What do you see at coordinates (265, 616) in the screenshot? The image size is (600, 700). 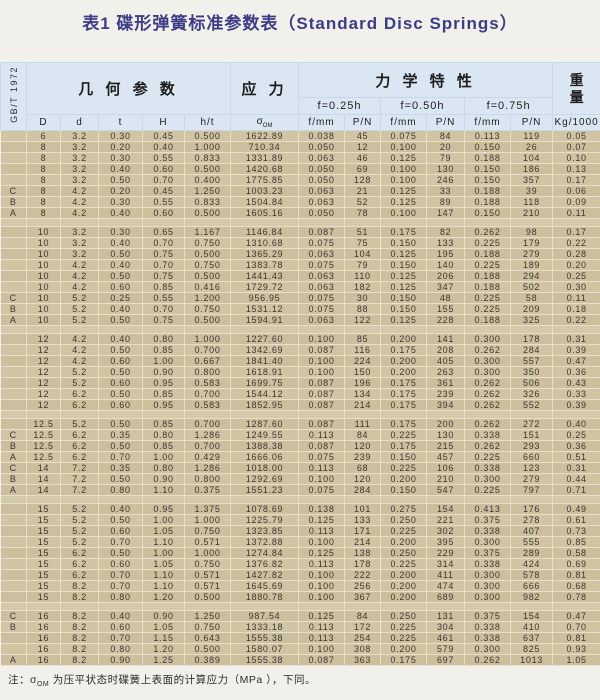 I see `value-cell: 987.54` at bounding box center [265, 616].